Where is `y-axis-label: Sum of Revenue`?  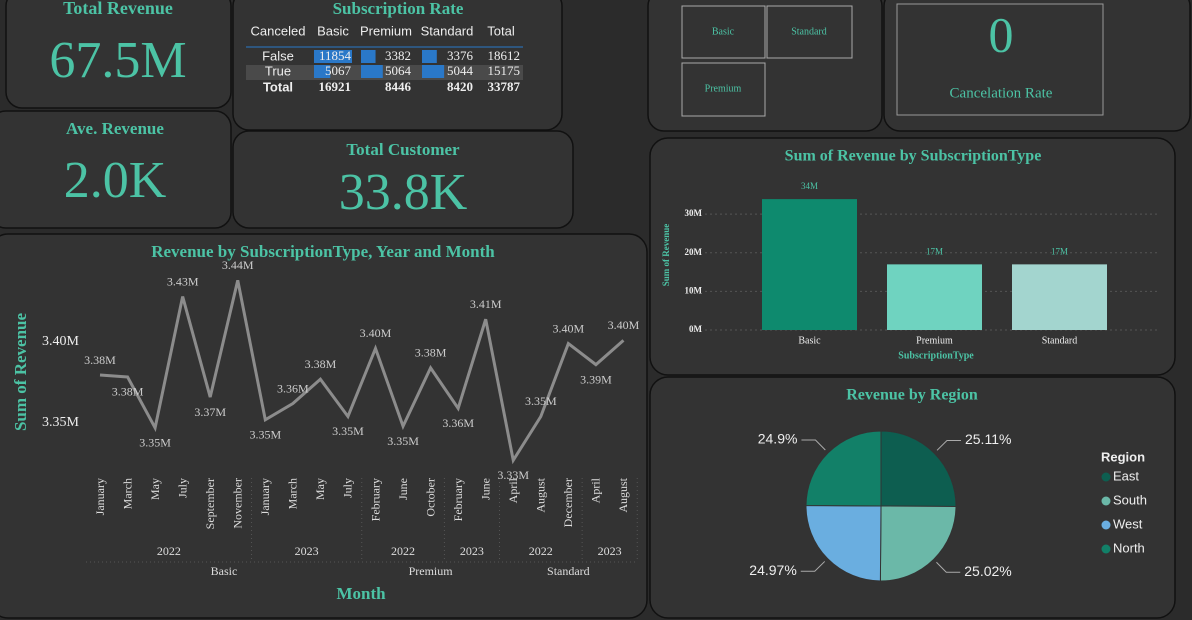
y-axis-label: Sum of Revenue is located at coordinates (666, 255).